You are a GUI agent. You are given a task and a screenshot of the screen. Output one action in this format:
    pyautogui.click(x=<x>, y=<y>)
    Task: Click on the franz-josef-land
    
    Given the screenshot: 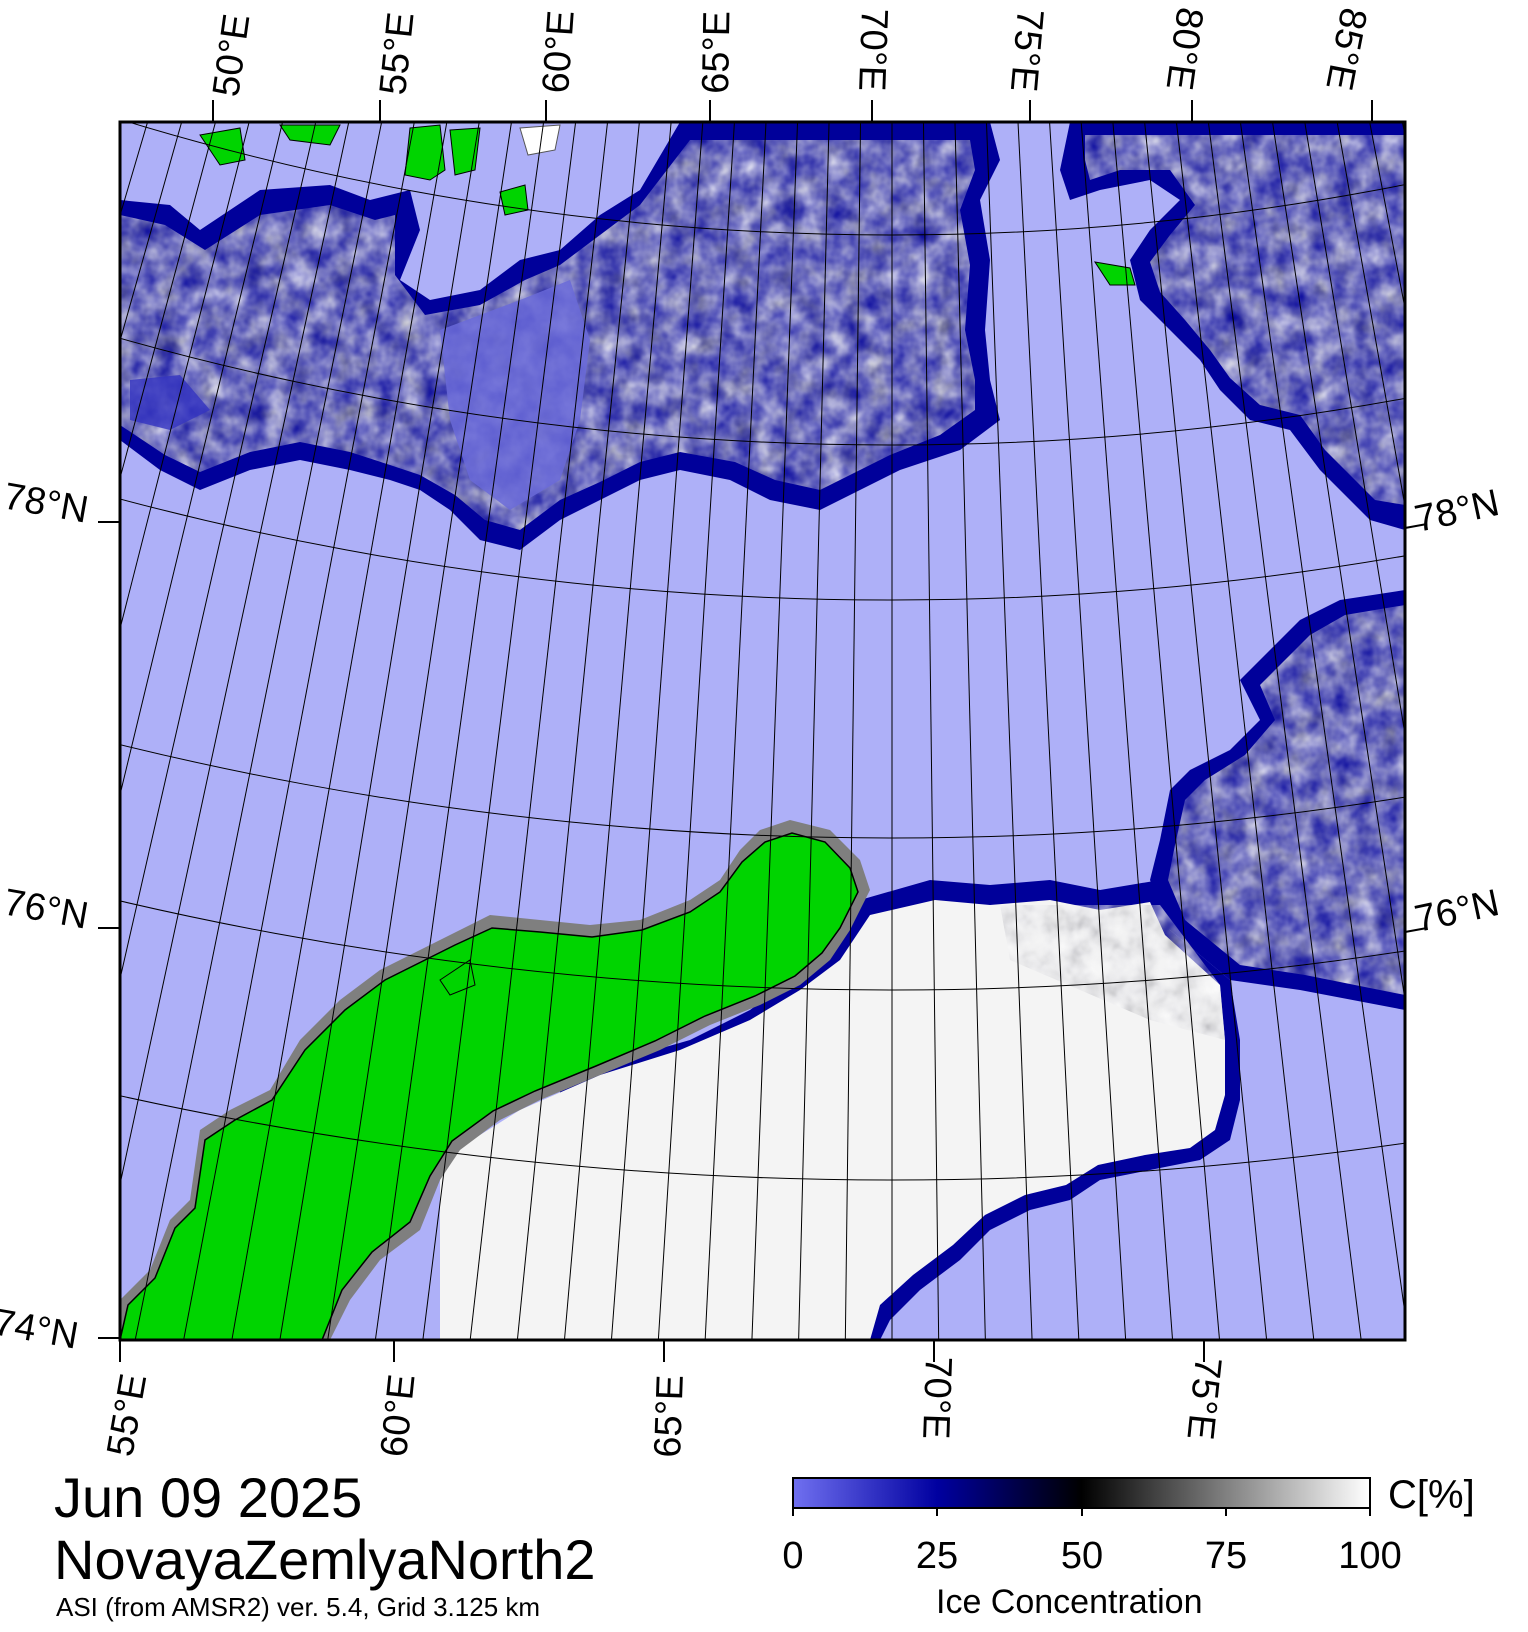 What is the action you would take?
    pyautogui.click(x=667, y=205)
    